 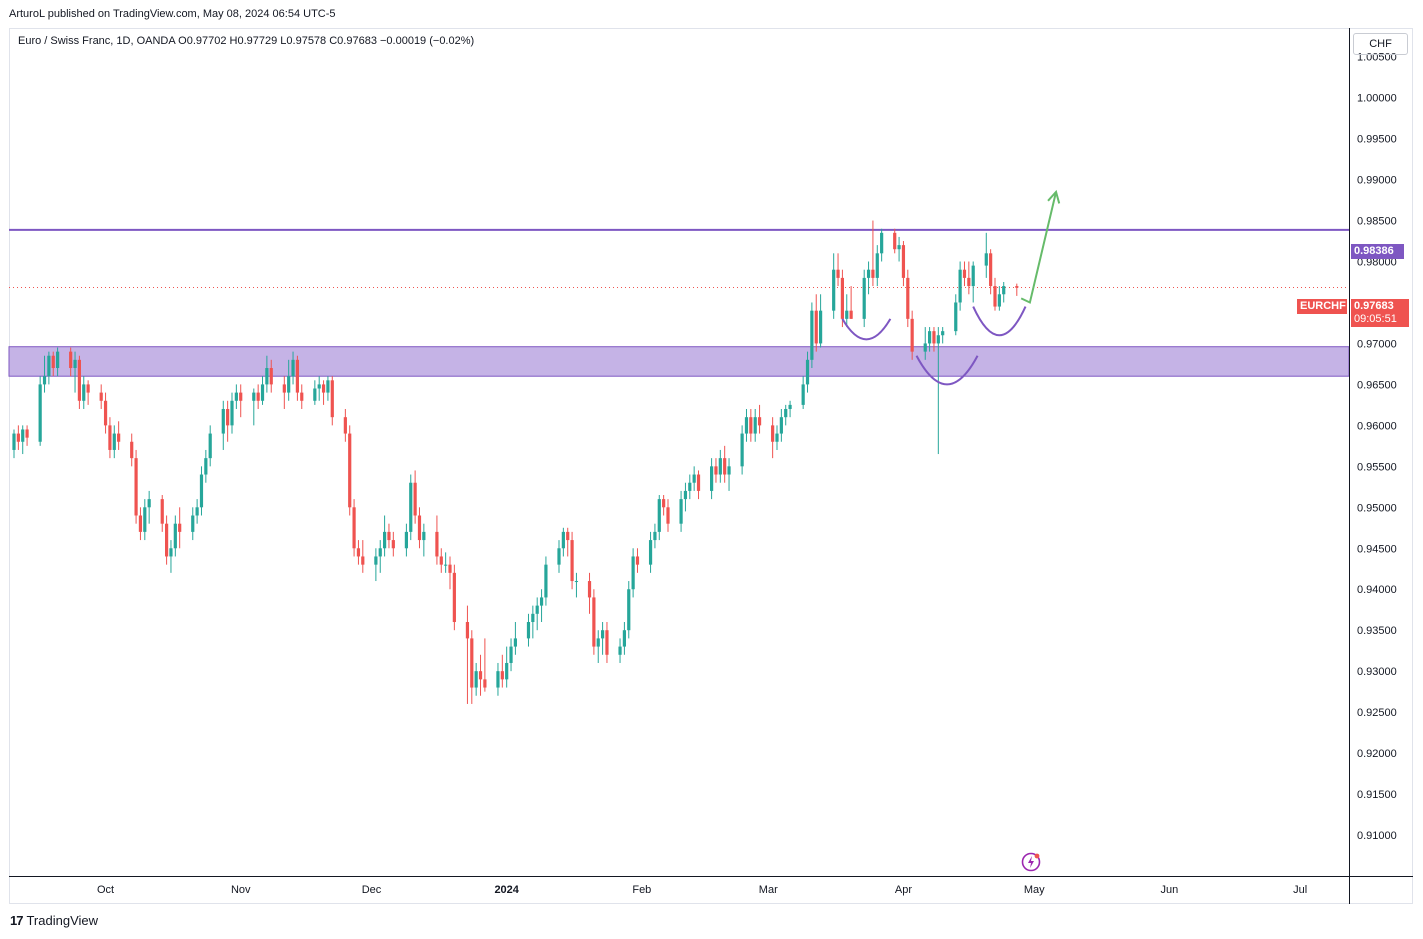 I want to click on y-tick-label: 0.94500, so click(x=1377, y=549).